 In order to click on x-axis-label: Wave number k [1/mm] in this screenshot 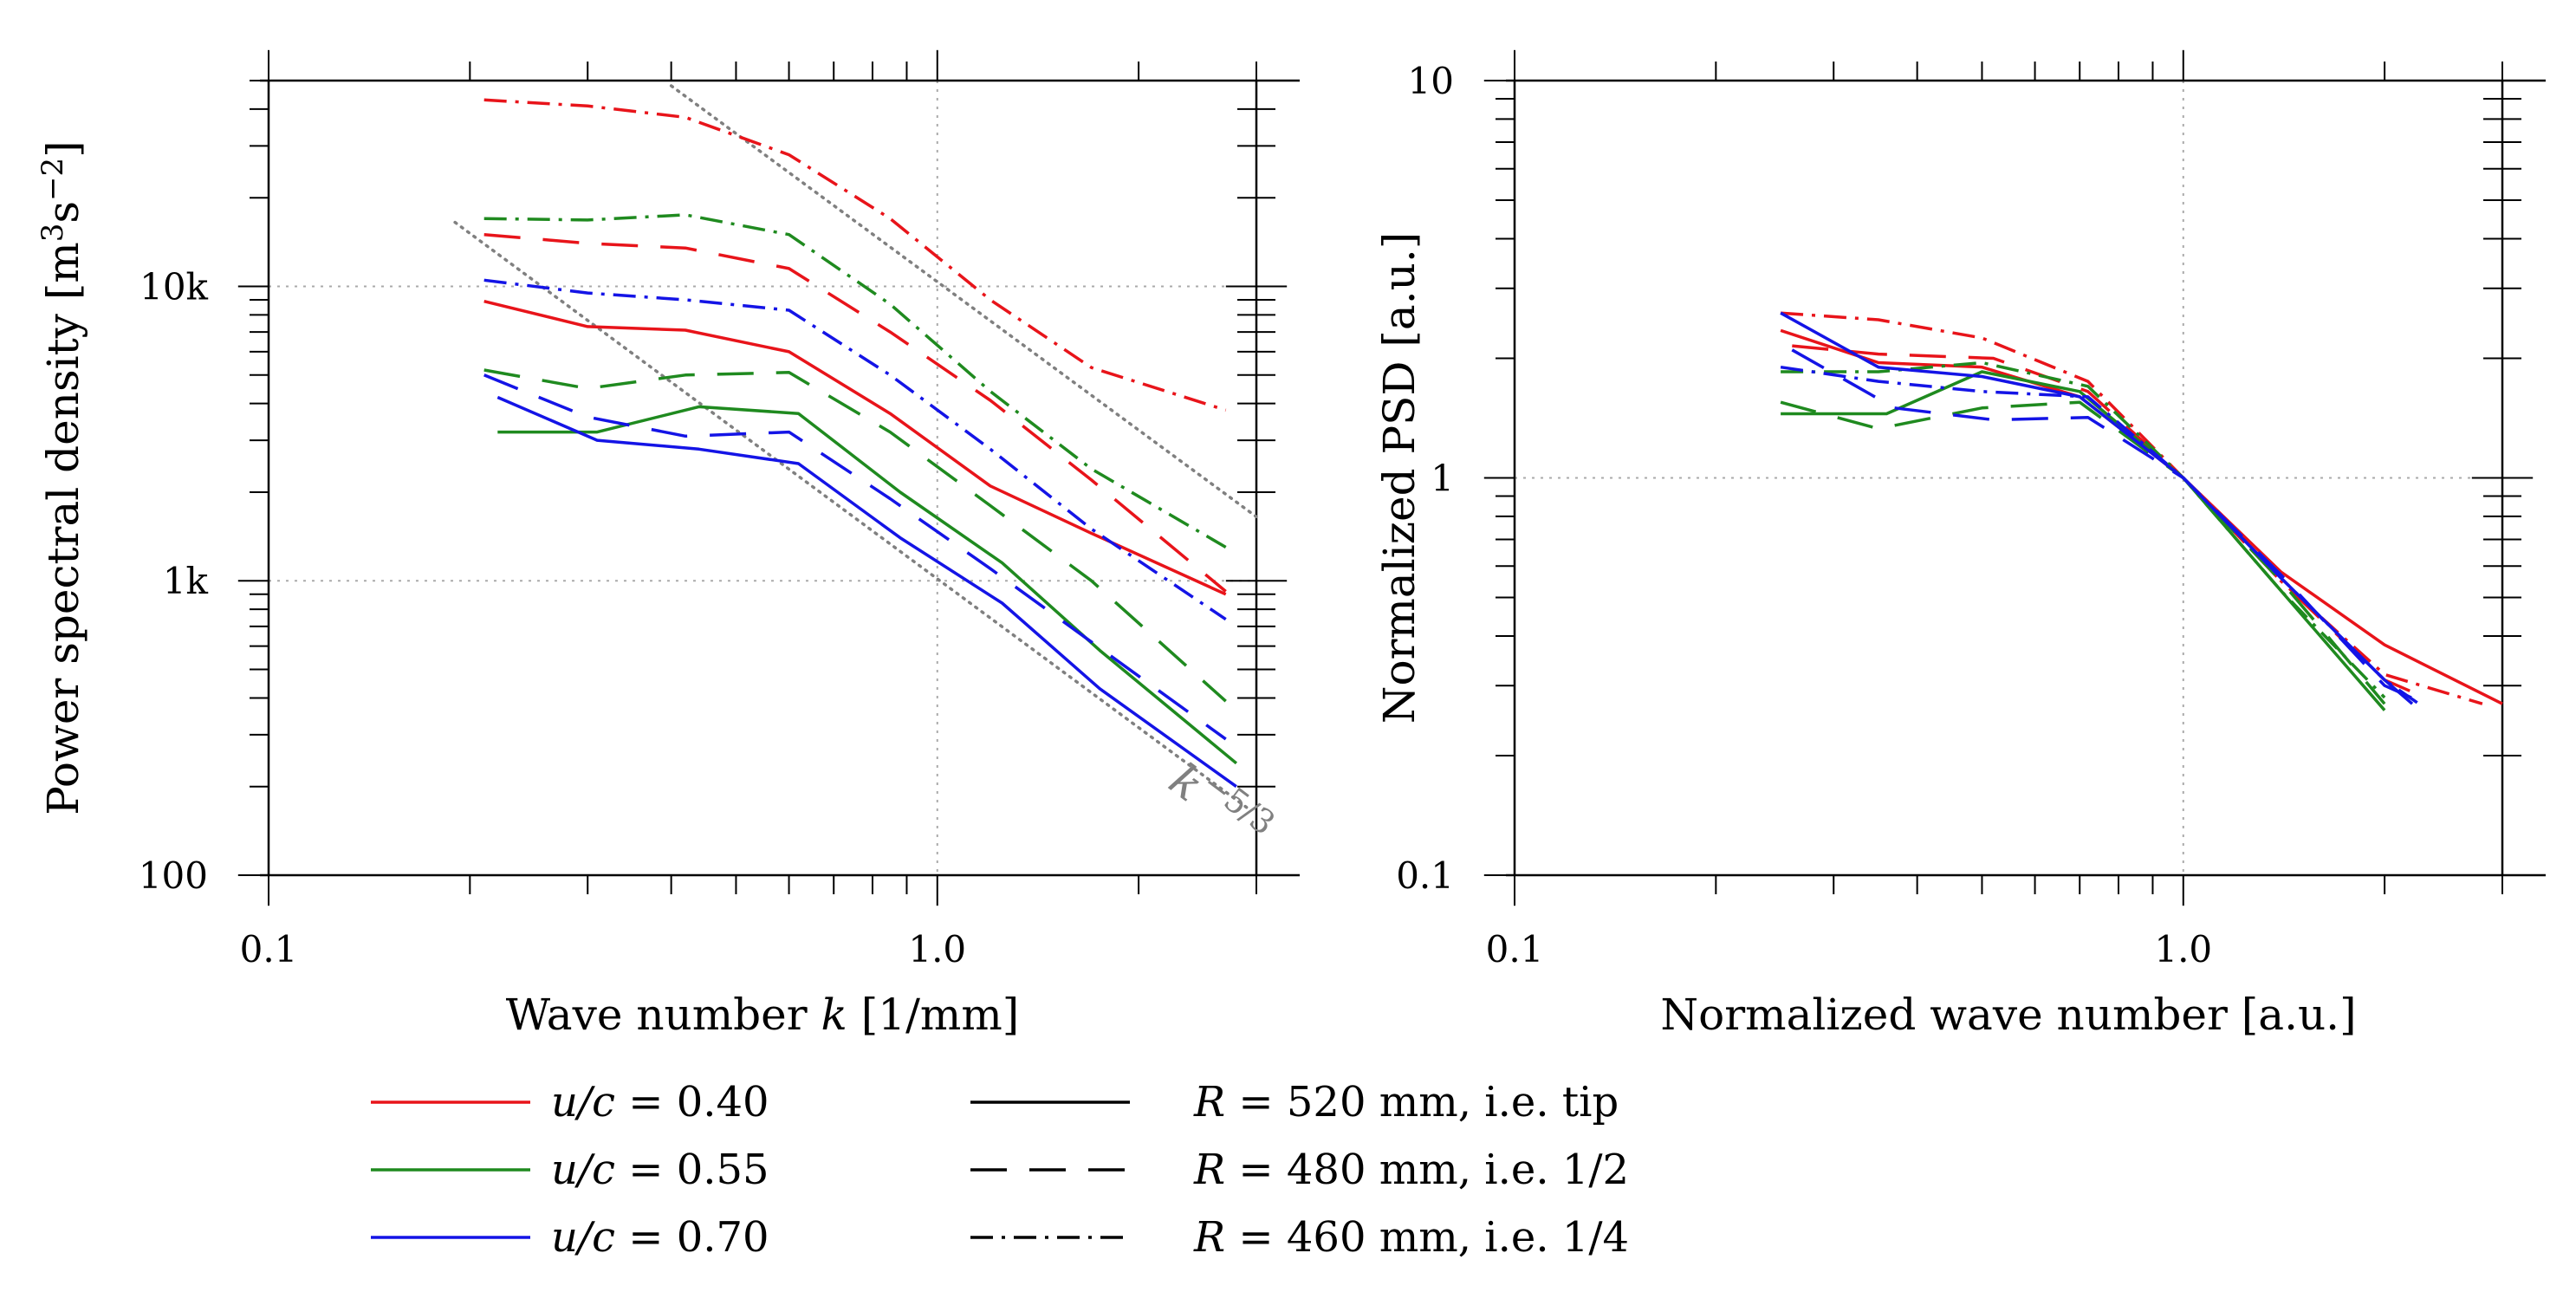, I will do `click(763, 1015)`.